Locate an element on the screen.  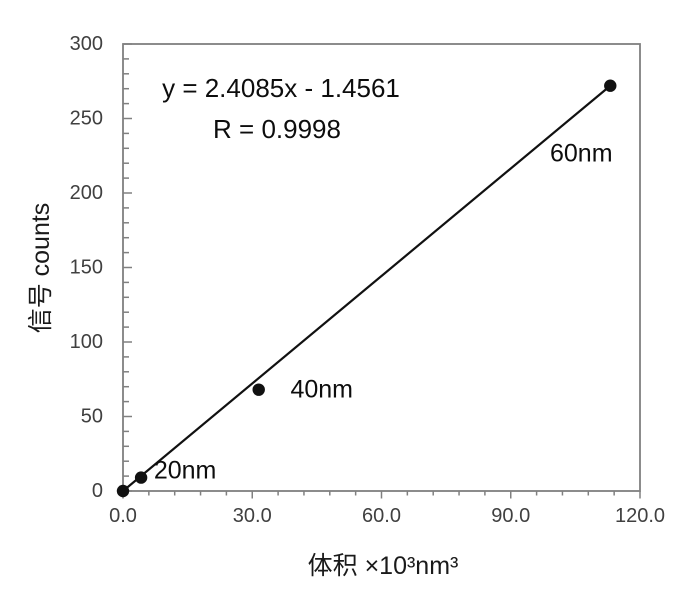
r-value-text: R = 0.9998 is located at coordinates (277, 129).